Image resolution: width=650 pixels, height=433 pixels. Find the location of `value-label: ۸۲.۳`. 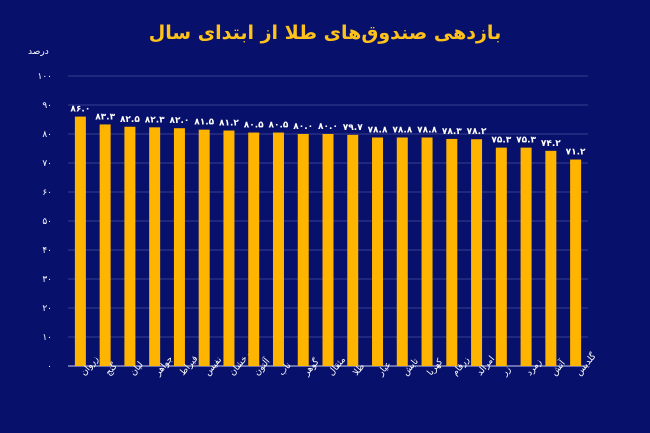

value-label: ۸۲.۳ is located at coordinates (155, 120).